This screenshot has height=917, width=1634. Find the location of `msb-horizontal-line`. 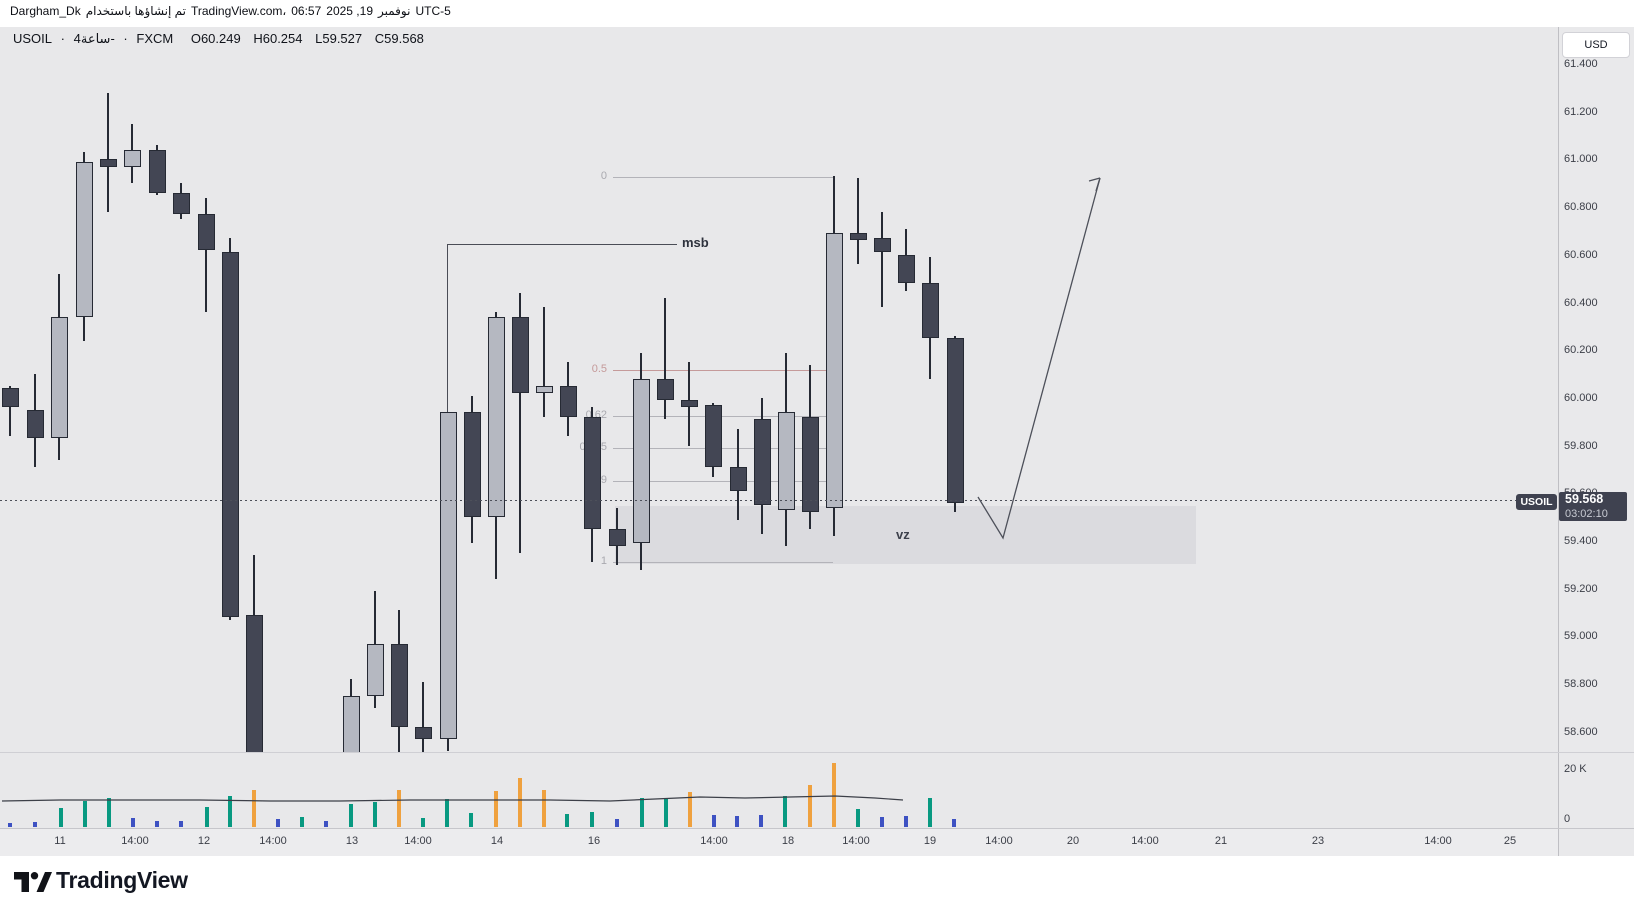

msb-horizontal-line is located at coordinates (562, 244).